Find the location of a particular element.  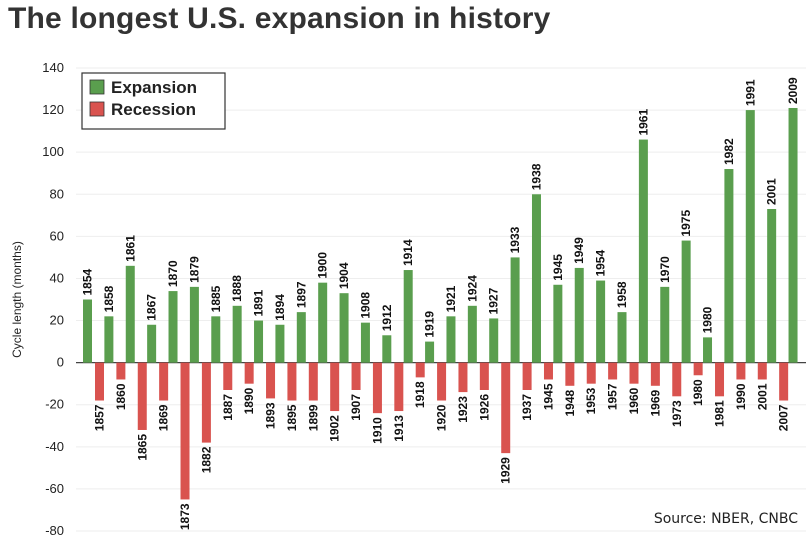

expansion-bar-label: 1933 is located at coordinates (515, 239).